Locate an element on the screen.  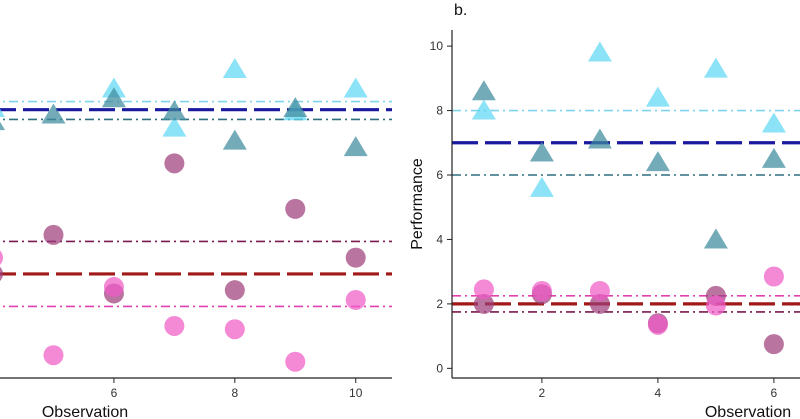
y-axis-title: Performance is located at coordinates (417, 204).